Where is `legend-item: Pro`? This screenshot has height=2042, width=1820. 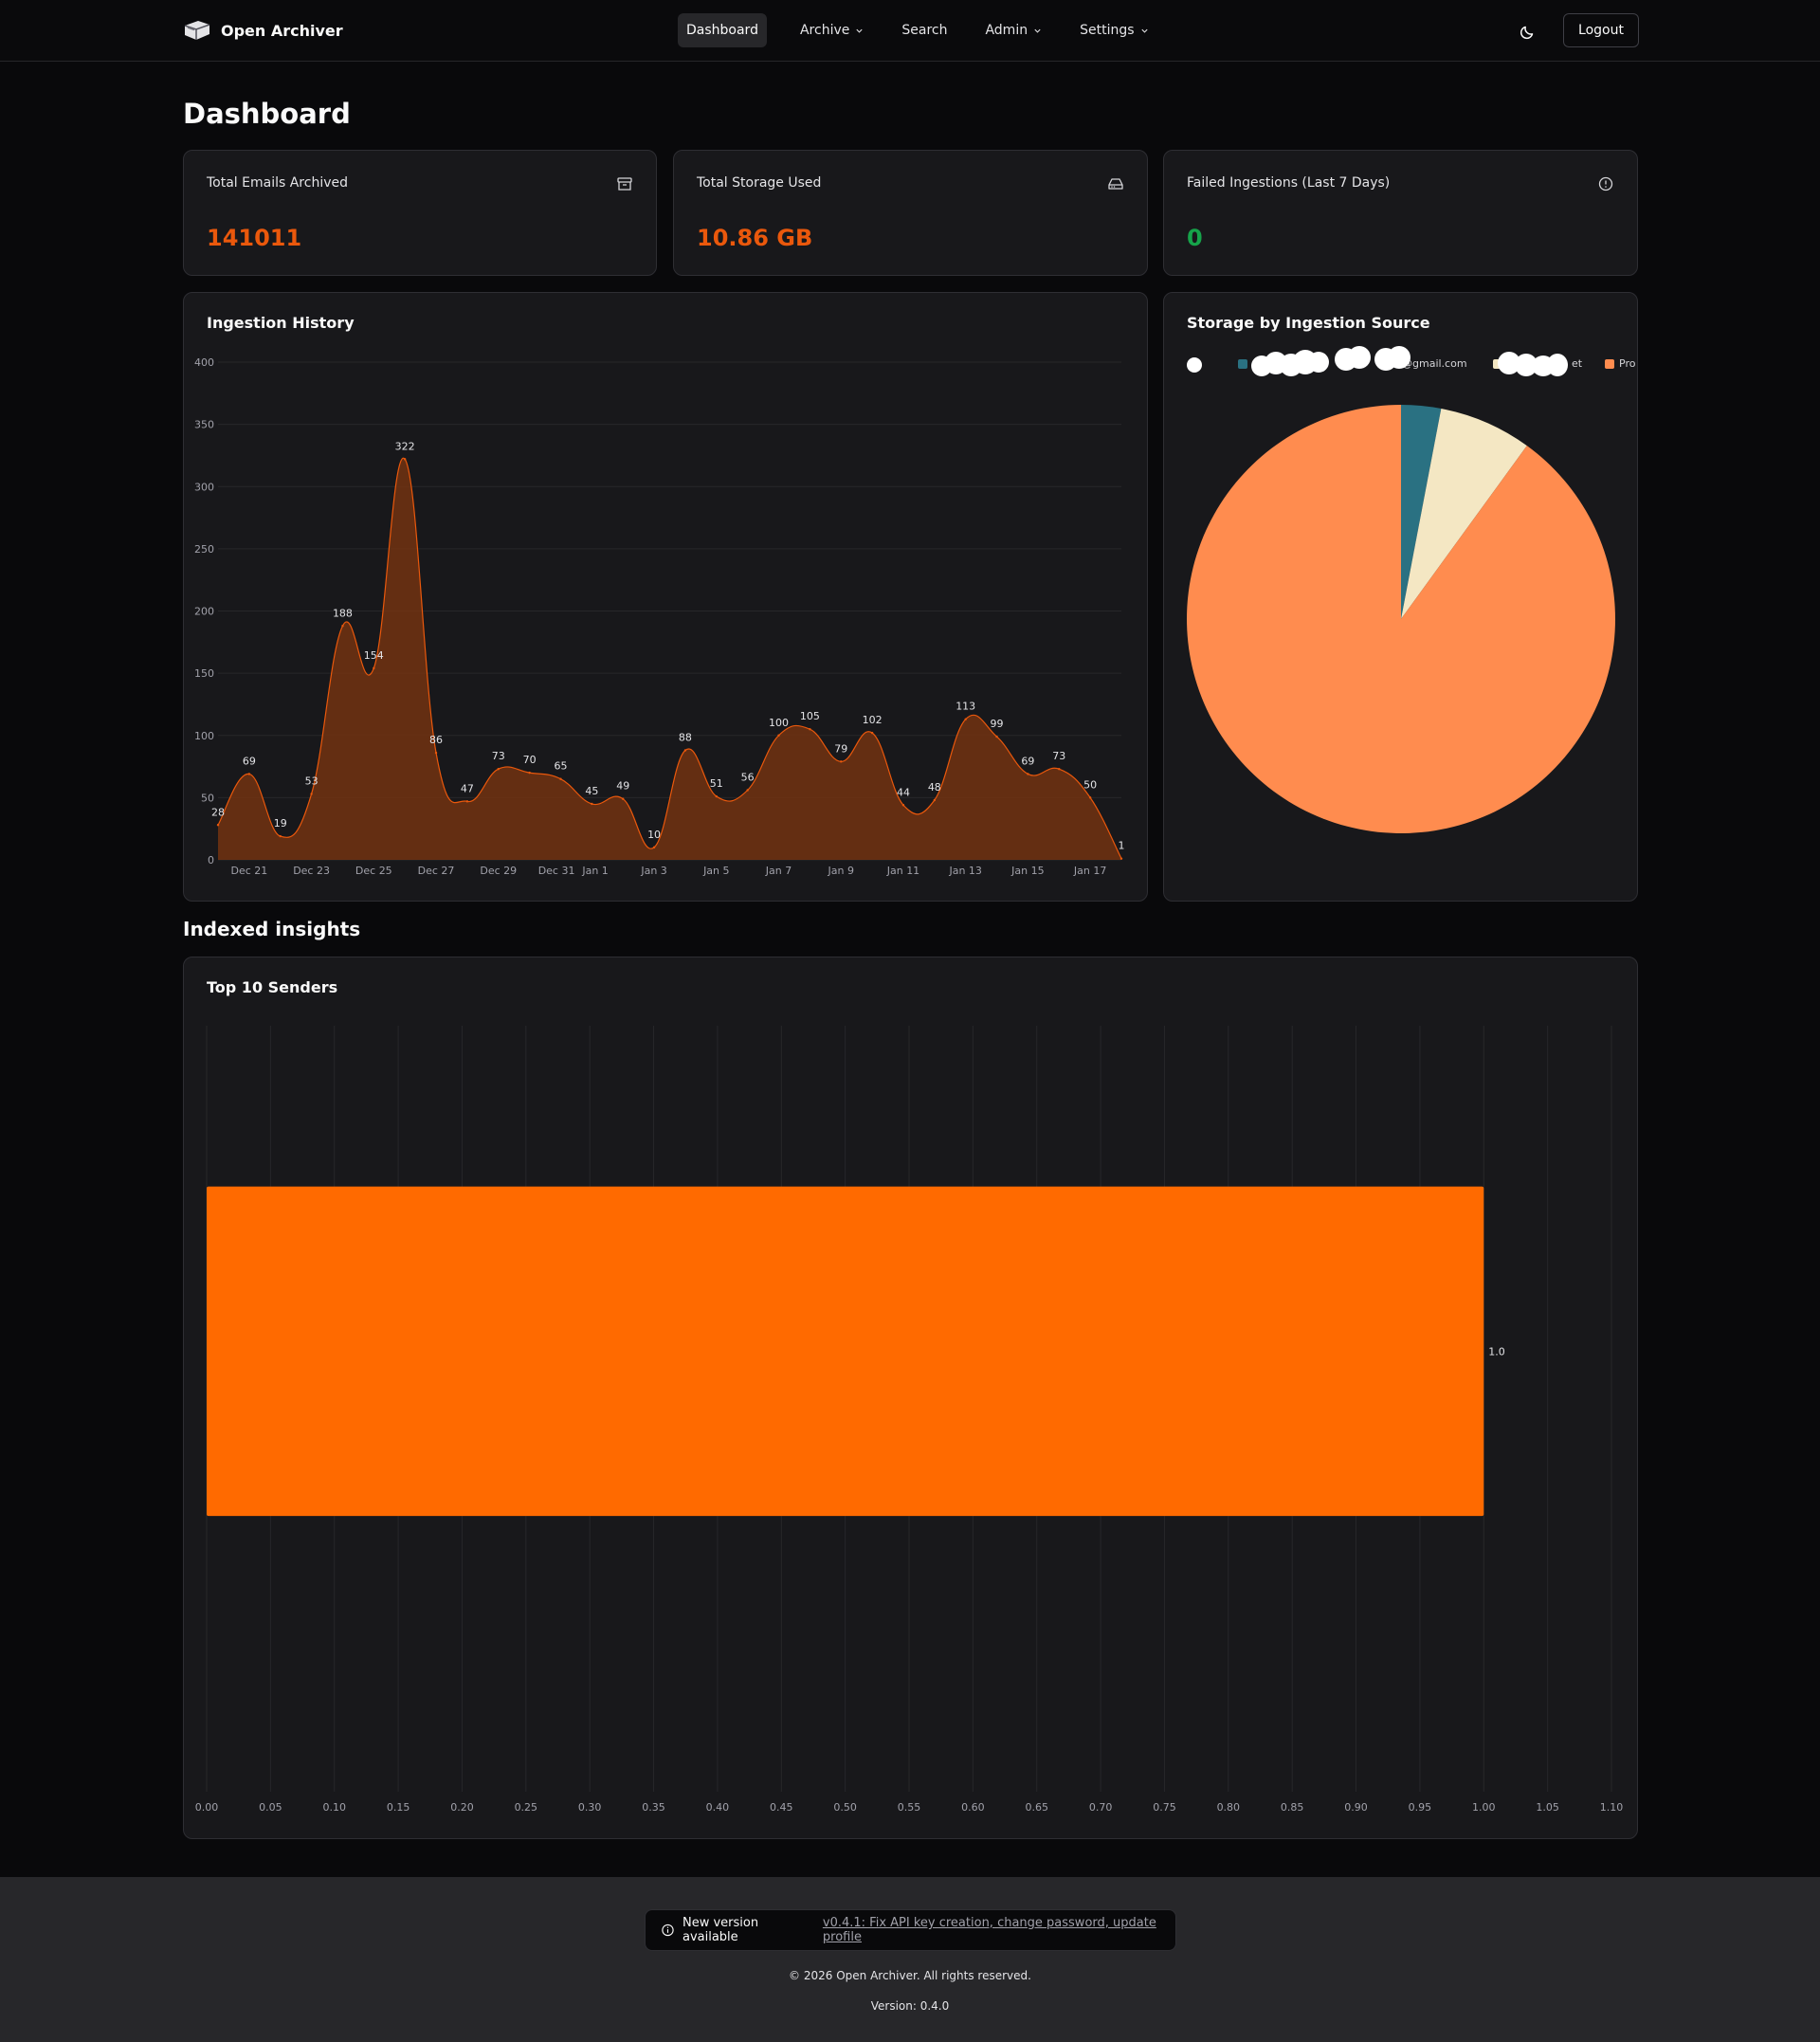 legend-item: Pro is located at coordinates (1620, 363).